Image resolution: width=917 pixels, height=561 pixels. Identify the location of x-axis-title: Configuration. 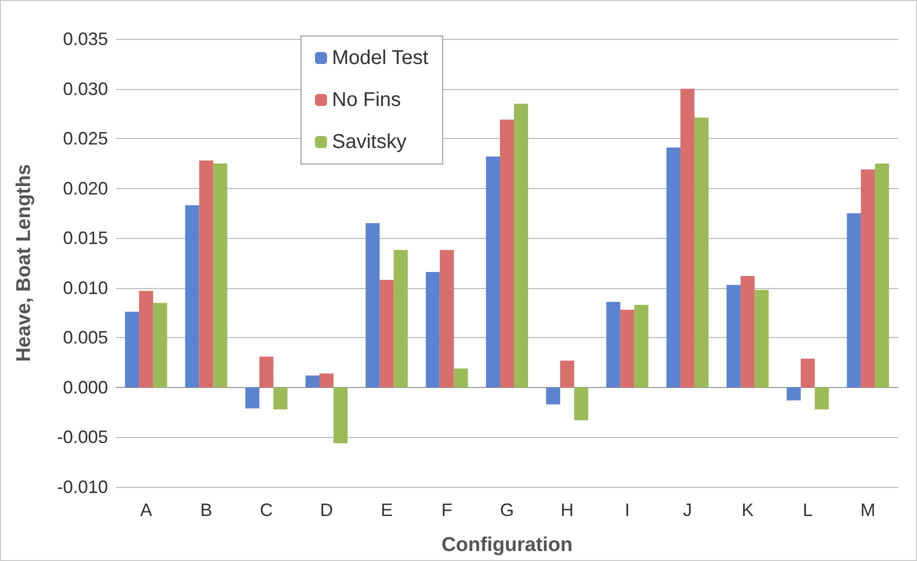
(507, 545).